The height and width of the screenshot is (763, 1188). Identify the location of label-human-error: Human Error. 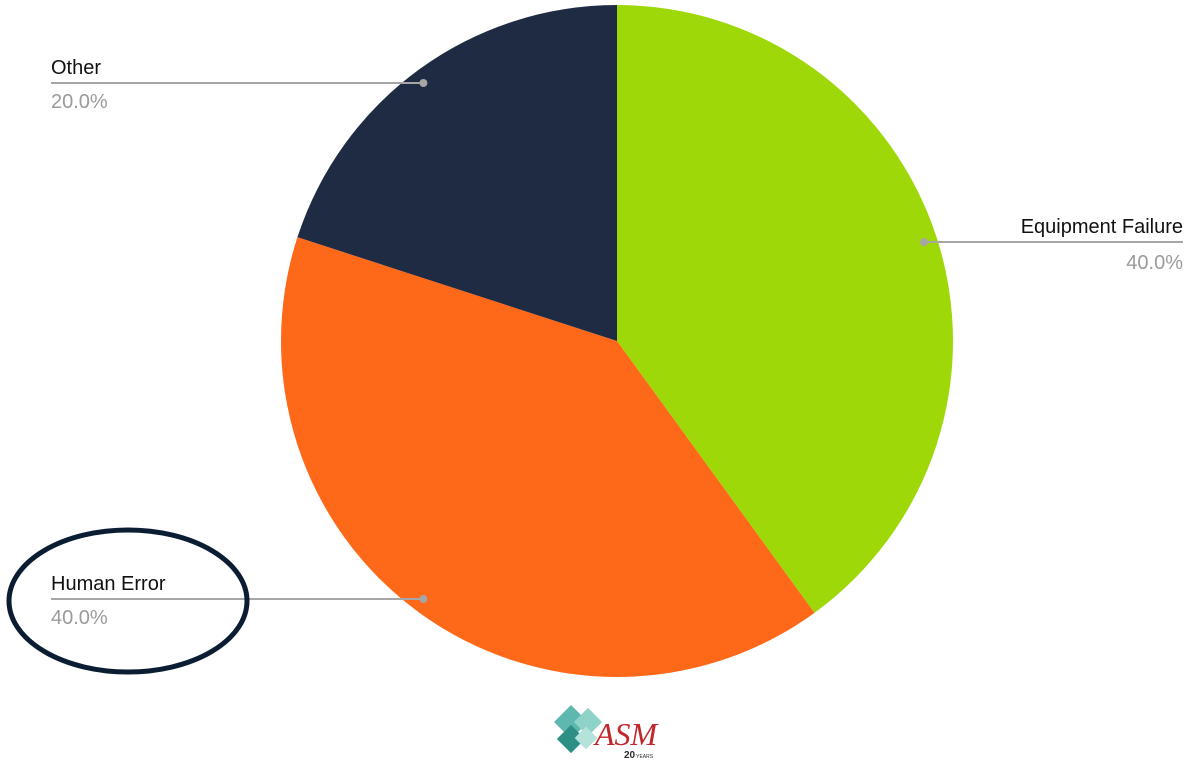
(108, 584).